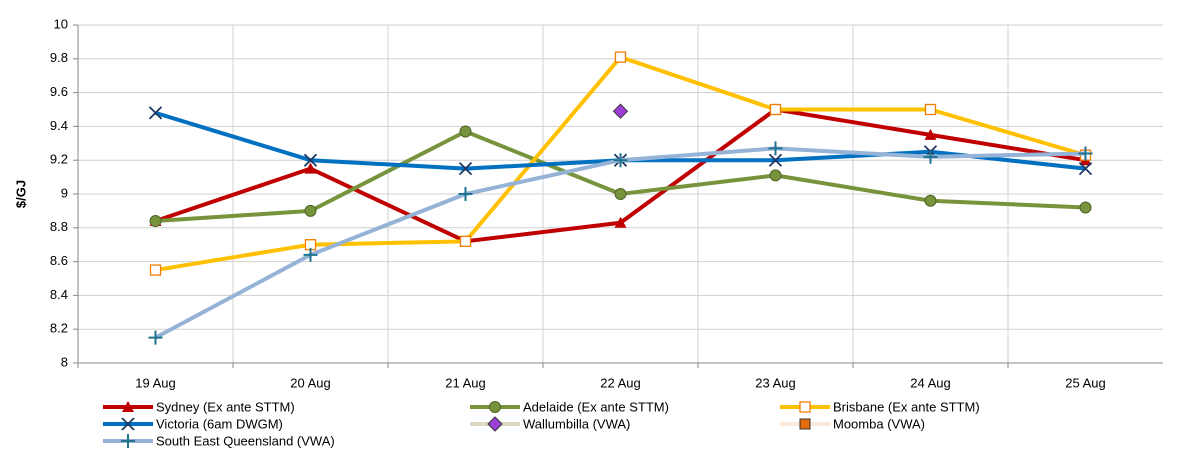 This screenshot has width=1177, height=458. Describe the element at coordinates (245, 440) in the screenshot. I see `legend-label: South East Queensland (VWA)` at that location.